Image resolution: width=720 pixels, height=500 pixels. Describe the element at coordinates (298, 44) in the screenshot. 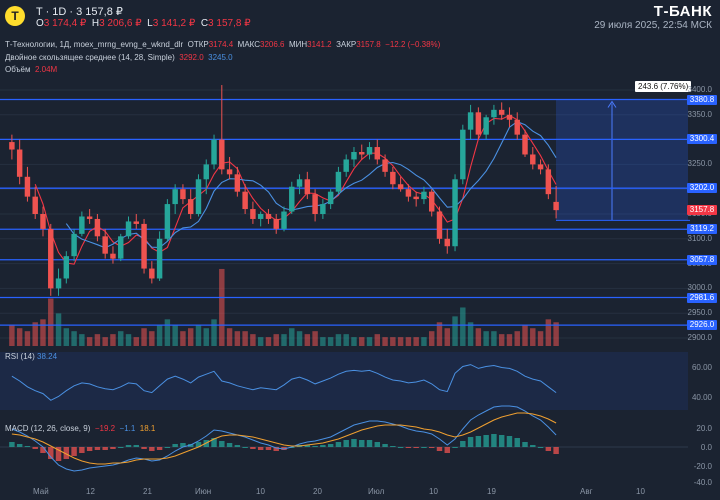

I see `low-label: МИН` at that location.